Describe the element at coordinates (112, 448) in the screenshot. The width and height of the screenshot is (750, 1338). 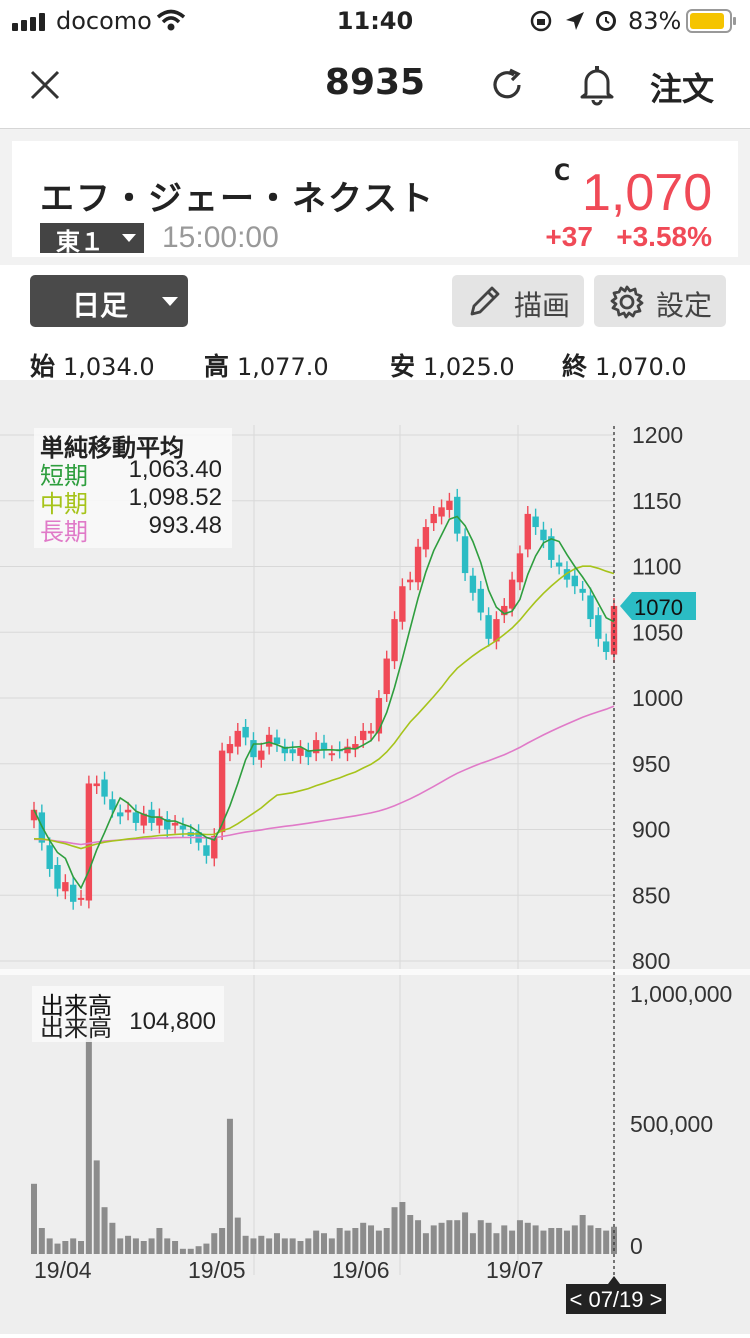
I see `ma-legend-title: 単純移動平均` at that location.